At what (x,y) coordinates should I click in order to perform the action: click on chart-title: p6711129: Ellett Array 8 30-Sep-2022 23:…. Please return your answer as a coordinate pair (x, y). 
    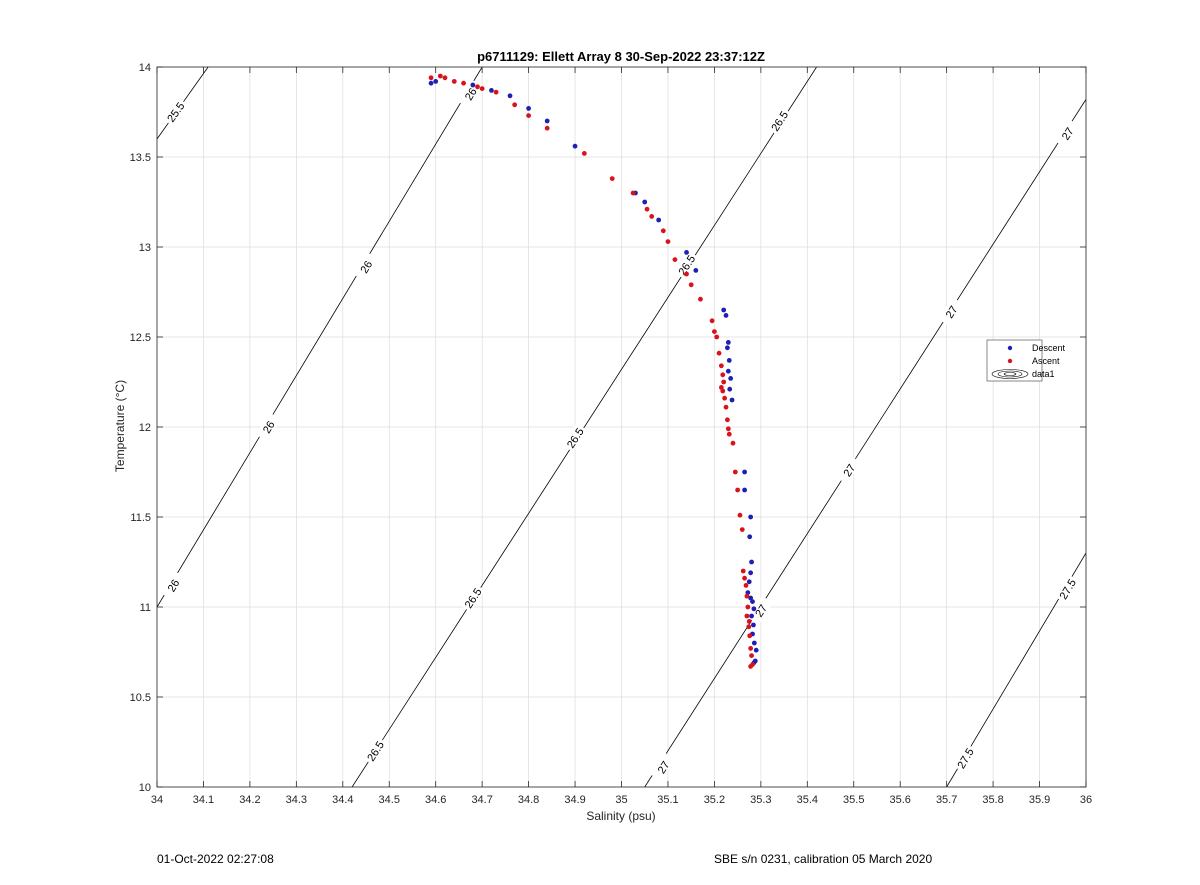
    Looking at the image, I should click on (621, 56).